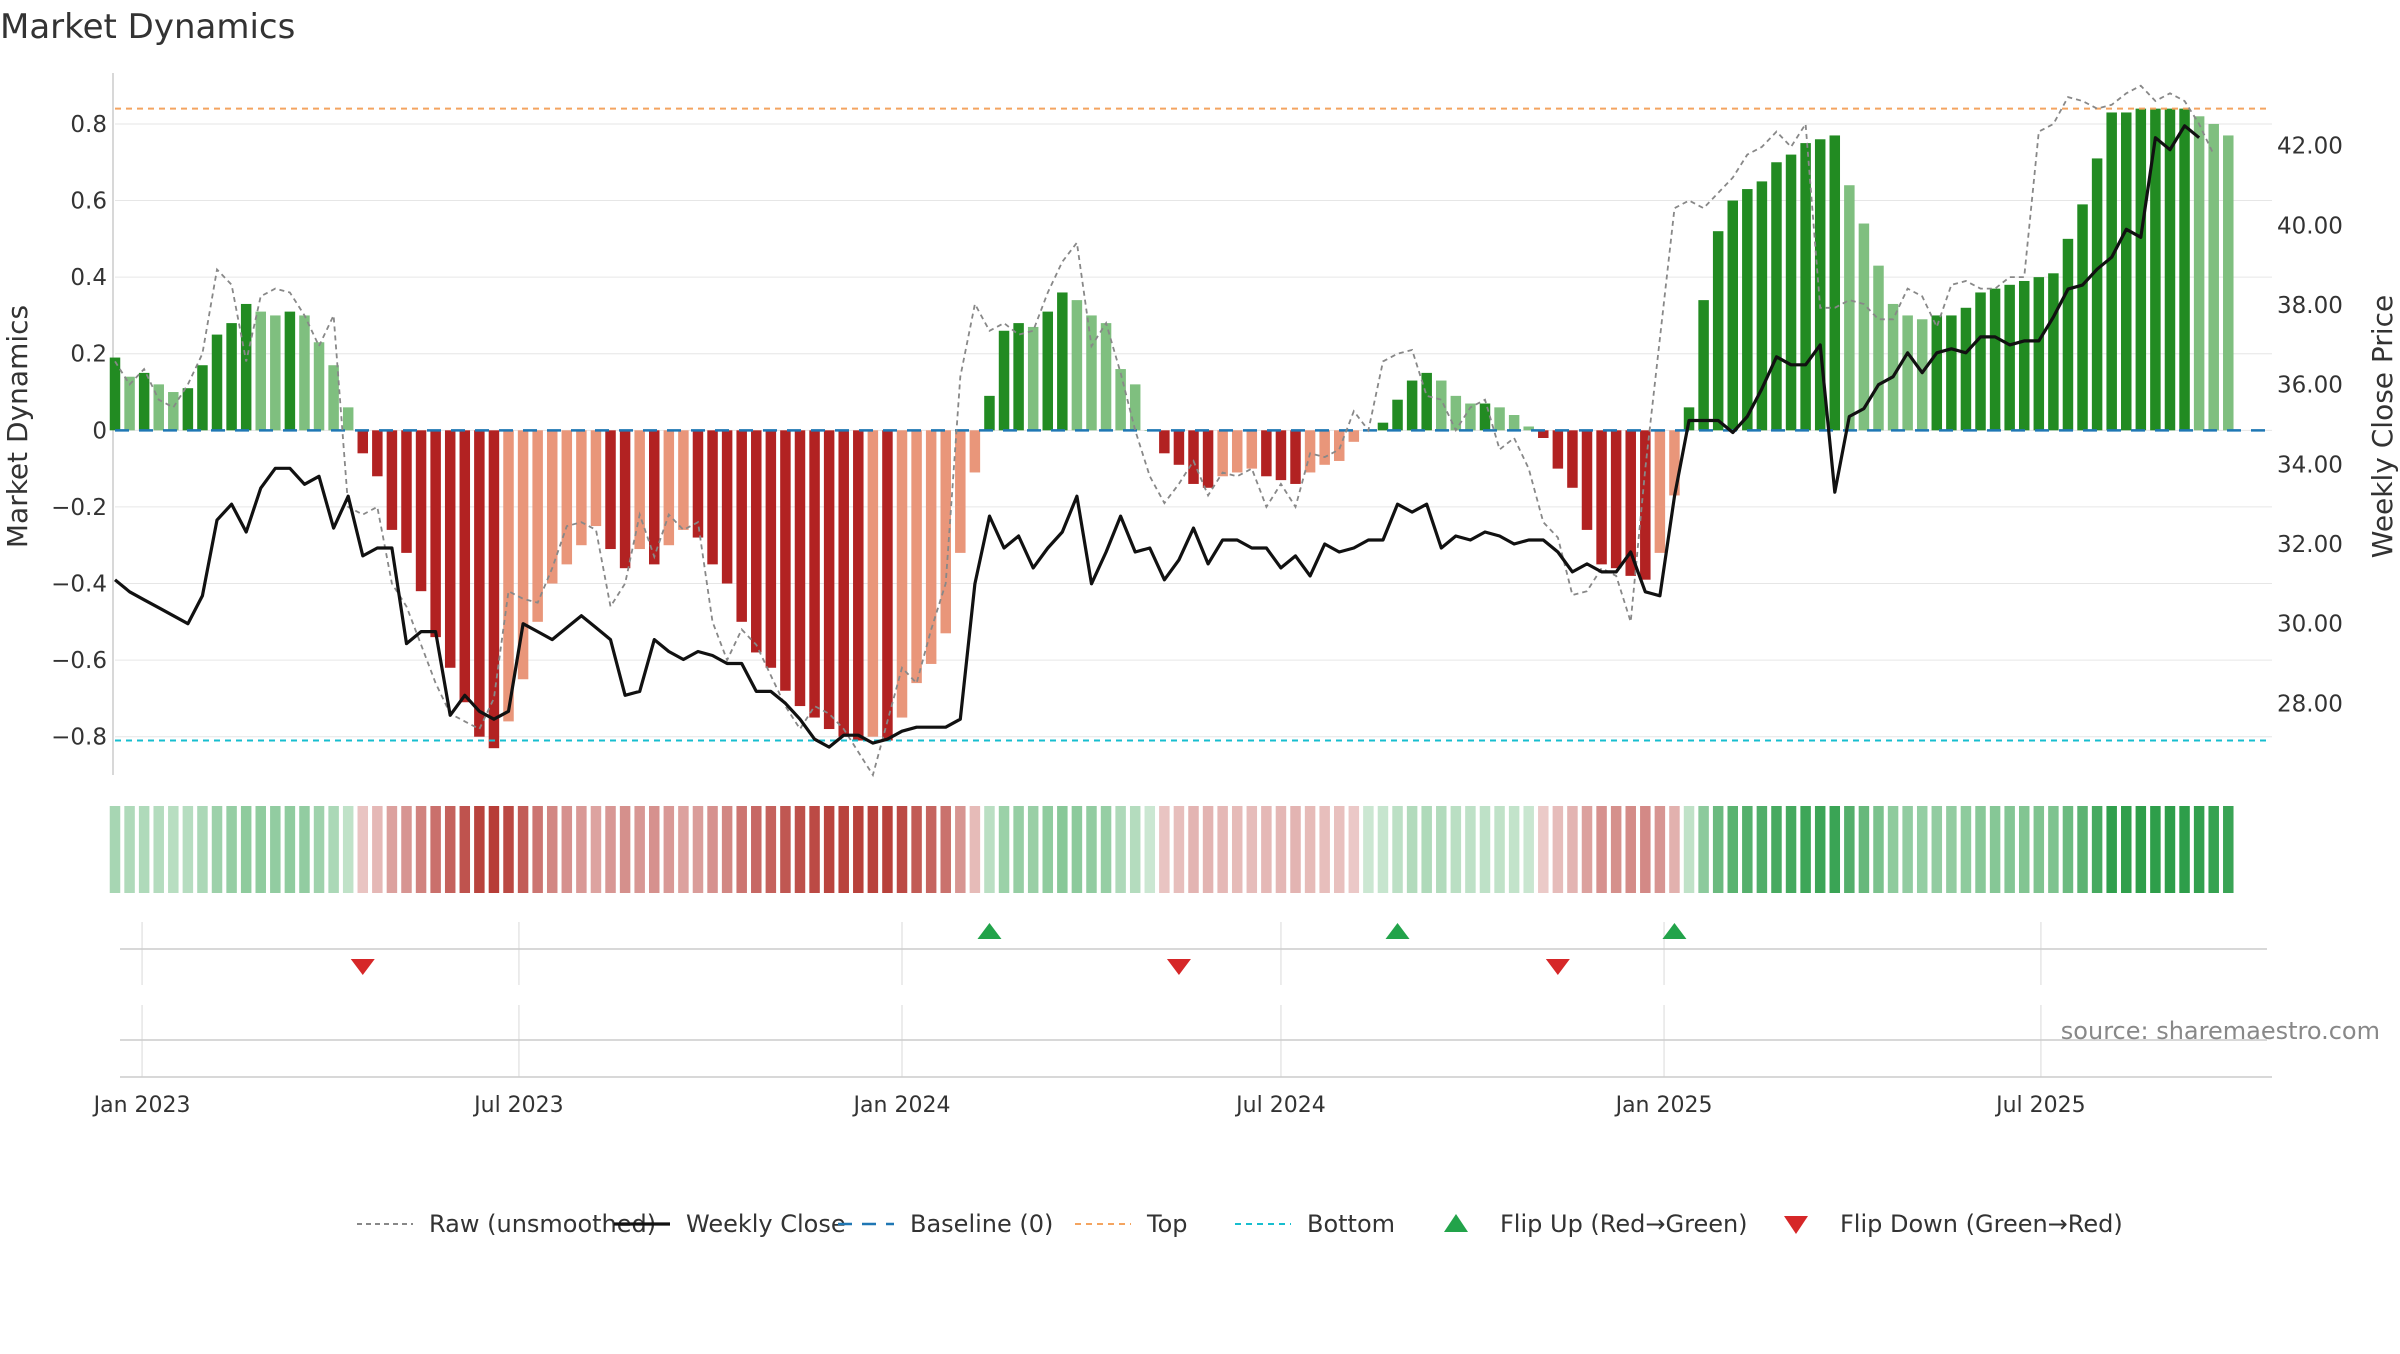 Image resolution: width=2400 pixels, height=1354 pixels. Describe the element at coordinates (1351, 1224) in the screenshot. I see `legend-label: Bottom` at that location.